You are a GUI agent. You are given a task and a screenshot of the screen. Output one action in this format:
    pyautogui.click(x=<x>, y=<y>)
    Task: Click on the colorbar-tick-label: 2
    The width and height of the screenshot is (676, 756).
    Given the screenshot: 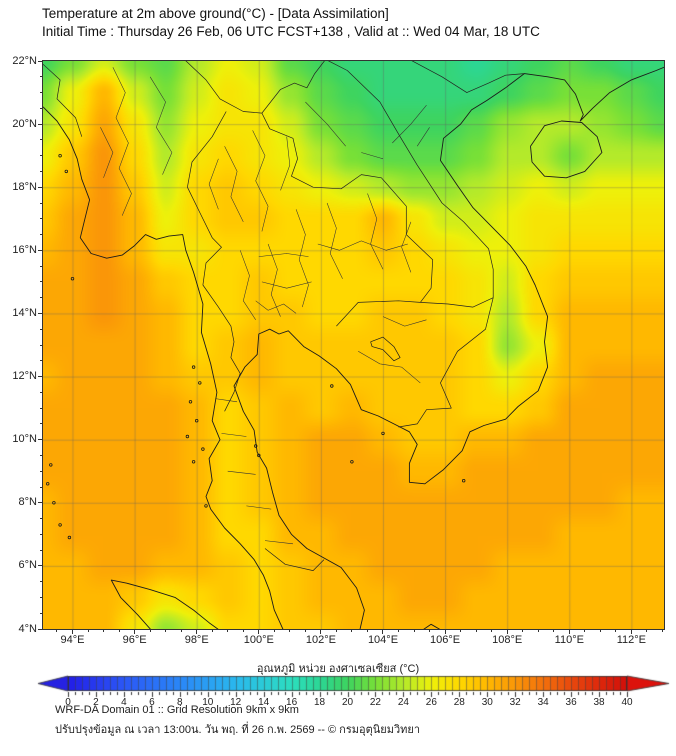 What is the action you would take?
    pyautogui.click(x=96, y=702)
    